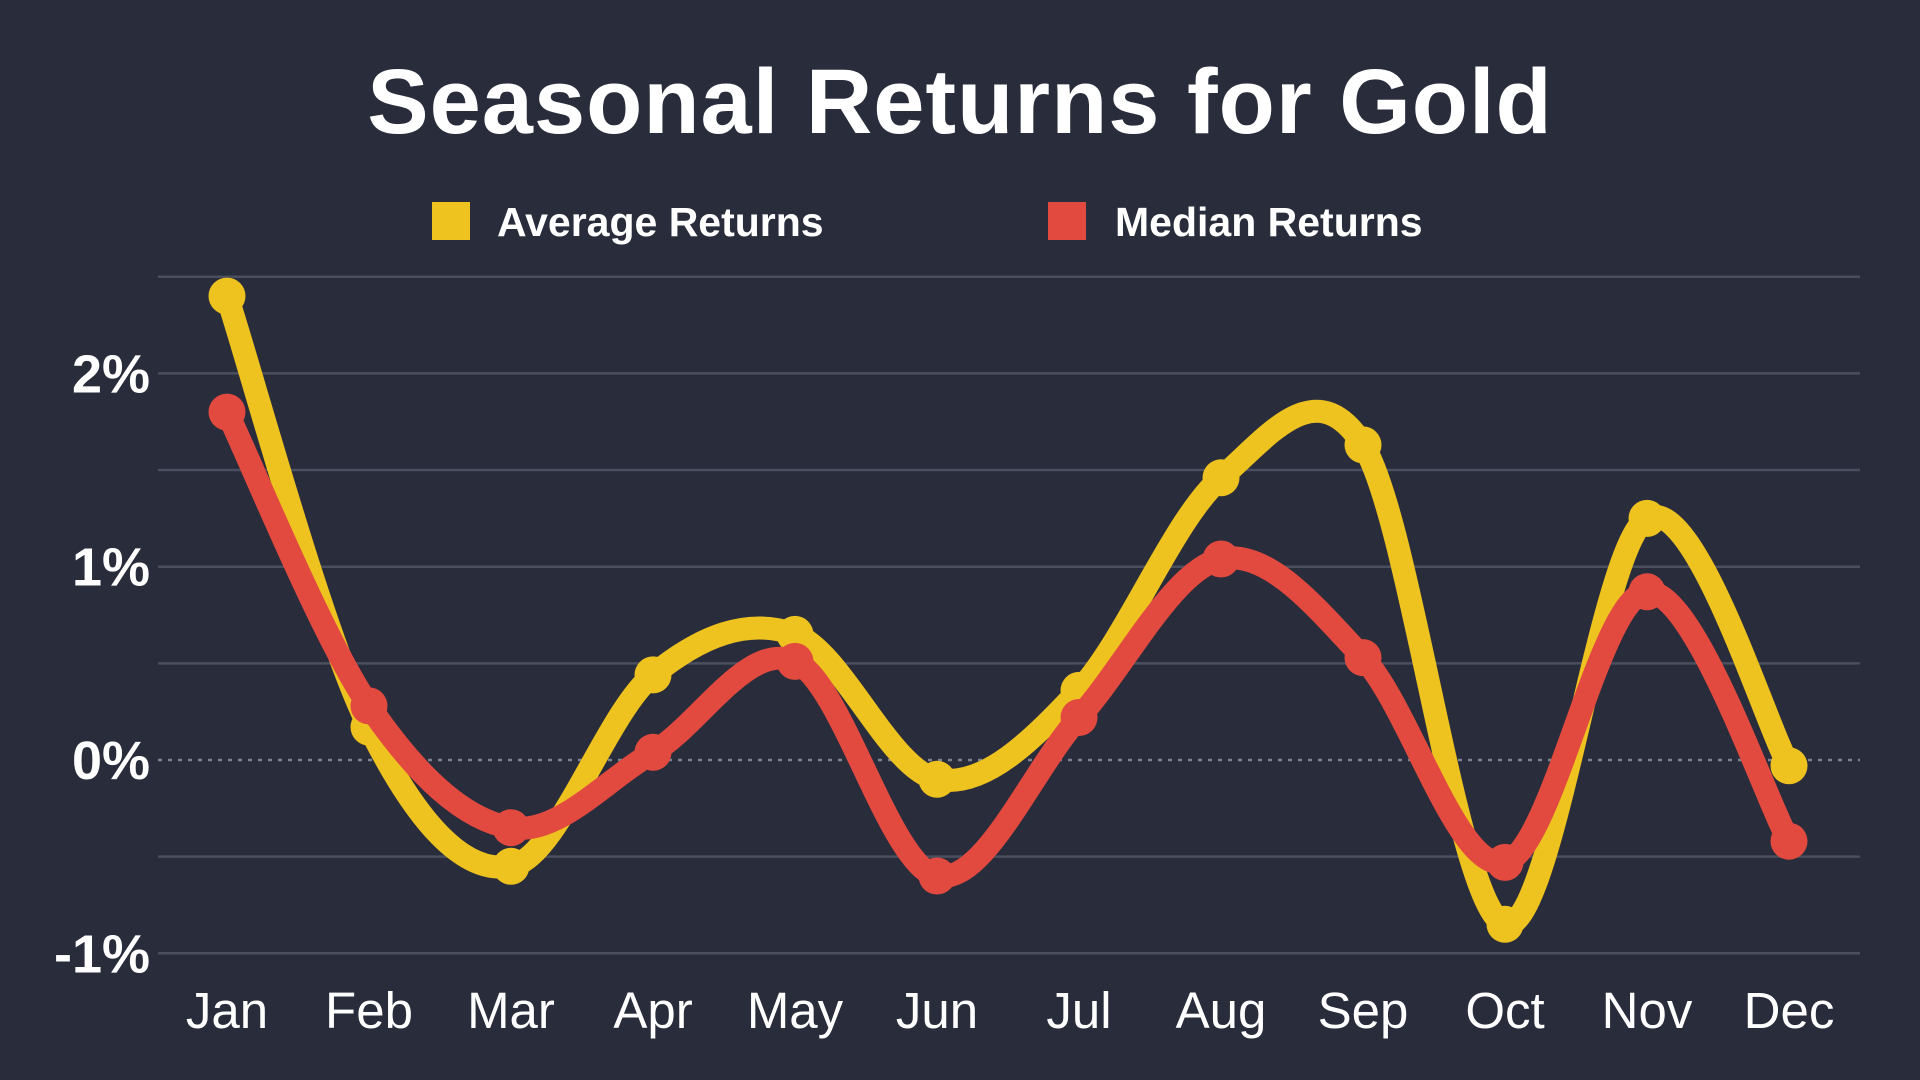  What do you see at coordinates (652, 1010) in the screenshot?
I see `x-tick-label: Apr` at bounding box center [652, 1010].